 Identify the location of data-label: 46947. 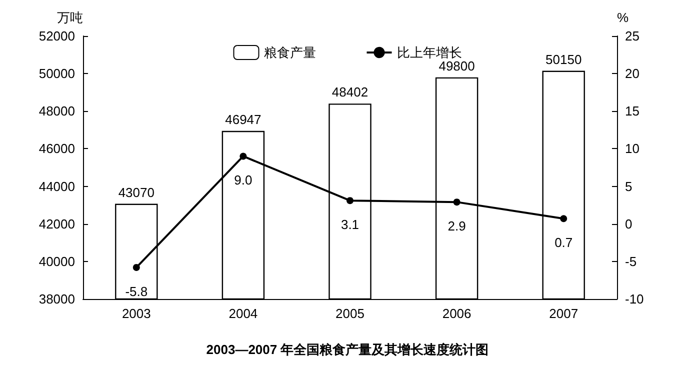
(243, 119).